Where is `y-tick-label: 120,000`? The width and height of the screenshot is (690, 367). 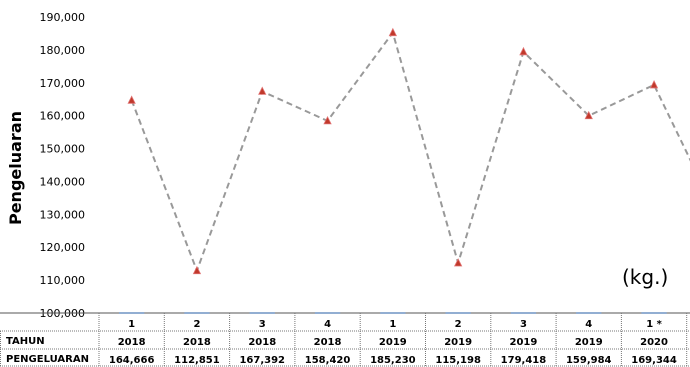 y-tick-label: 120,000 is located at coordinates (63, 247).